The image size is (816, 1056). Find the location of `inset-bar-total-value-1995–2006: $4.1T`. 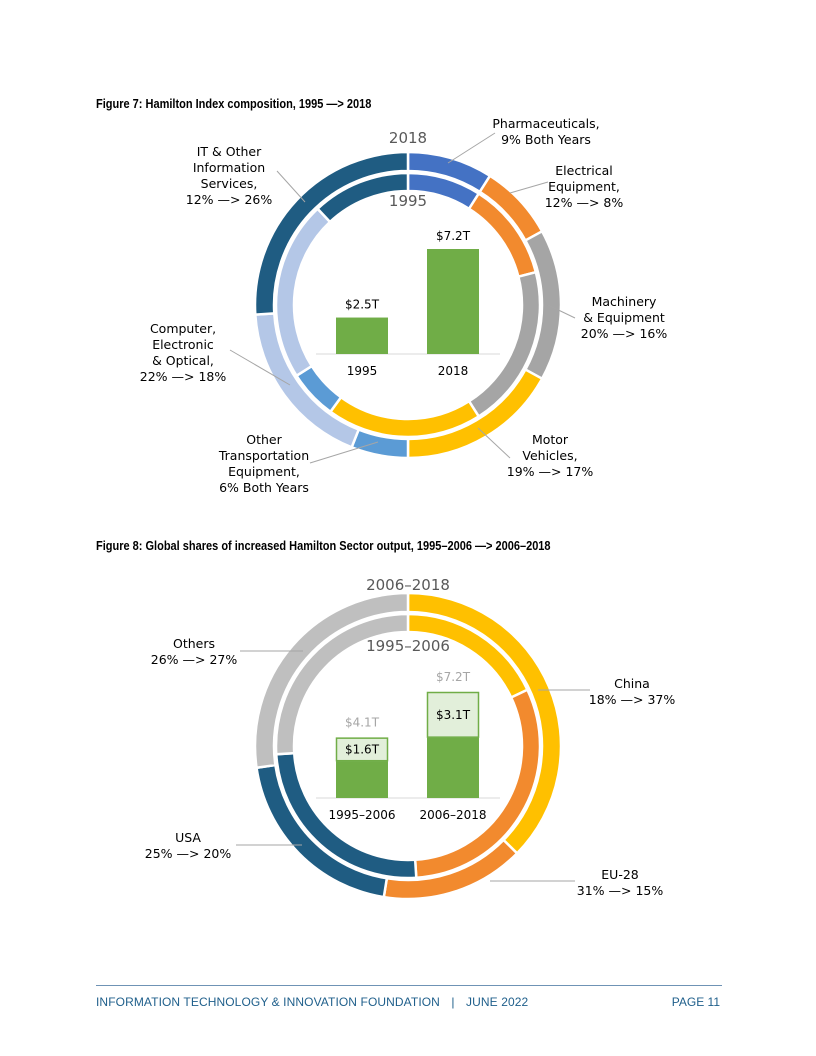

inset-bar-total-value-1995–2006: $4.1T is located at coordinates (362, 723).